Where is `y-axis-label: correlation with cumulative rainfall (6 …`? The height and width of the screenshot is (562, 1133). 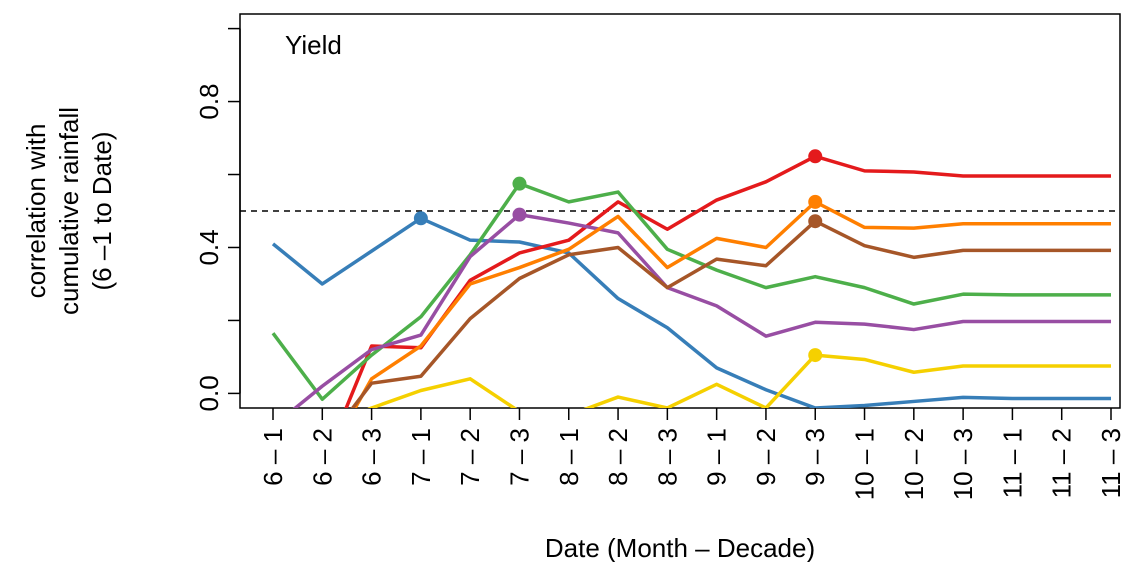 y-axis-label: correlation with cumulative rainfall (6 … is located at coordinates (69, 211).